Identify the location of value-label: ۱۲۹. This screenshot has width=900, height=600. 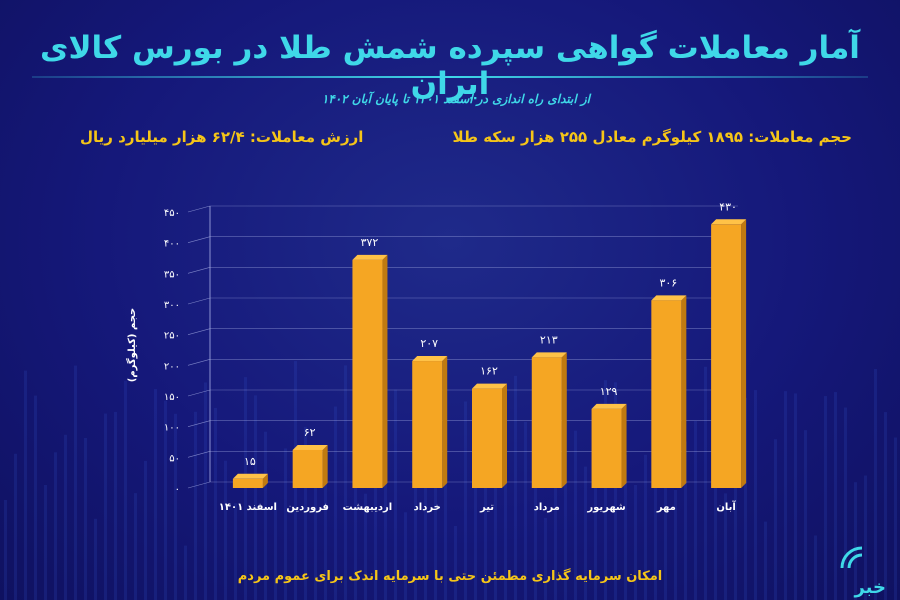
(609, 391).